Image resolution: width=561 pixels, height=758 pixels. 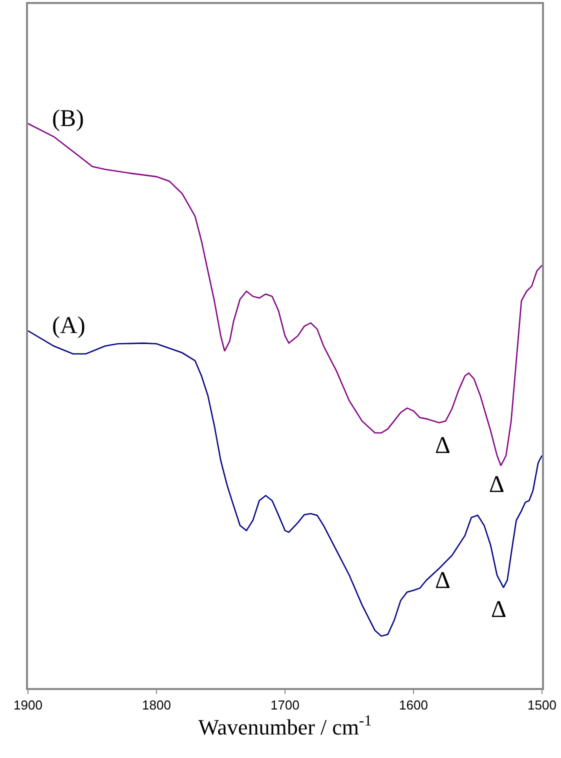 I want to click on series-label: (B), so click(x=68, y=119).